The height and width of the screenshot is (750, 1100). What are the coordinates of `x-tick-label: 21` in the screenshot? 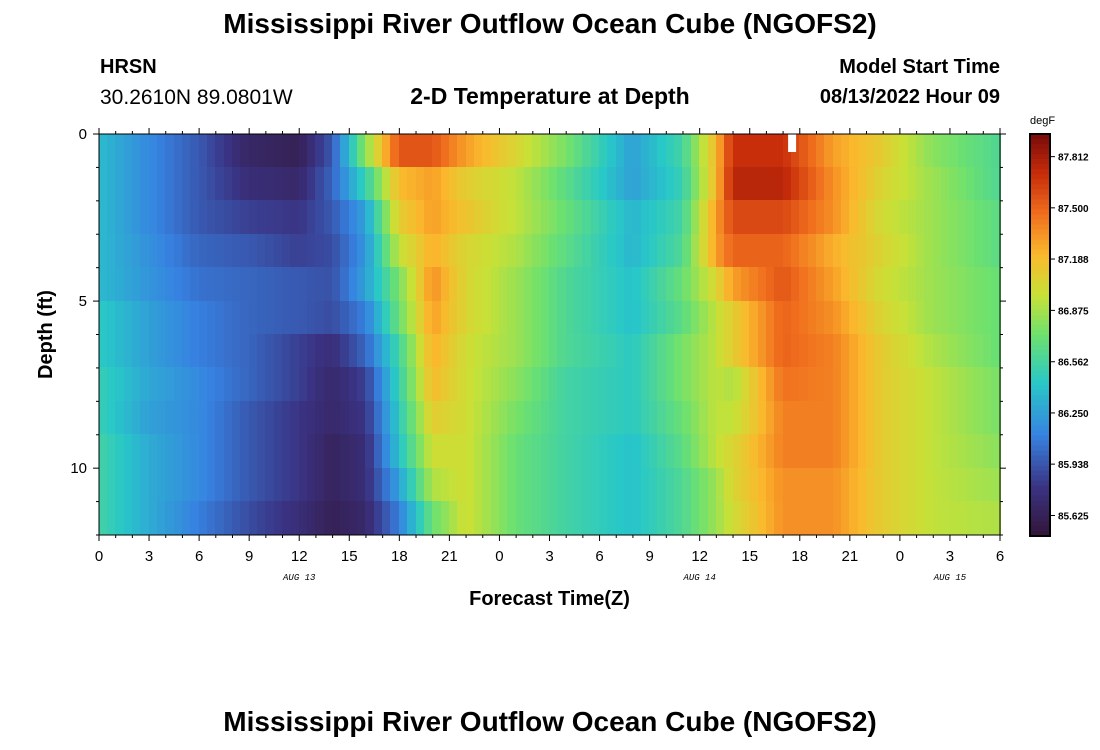 It's located at (849, 556).